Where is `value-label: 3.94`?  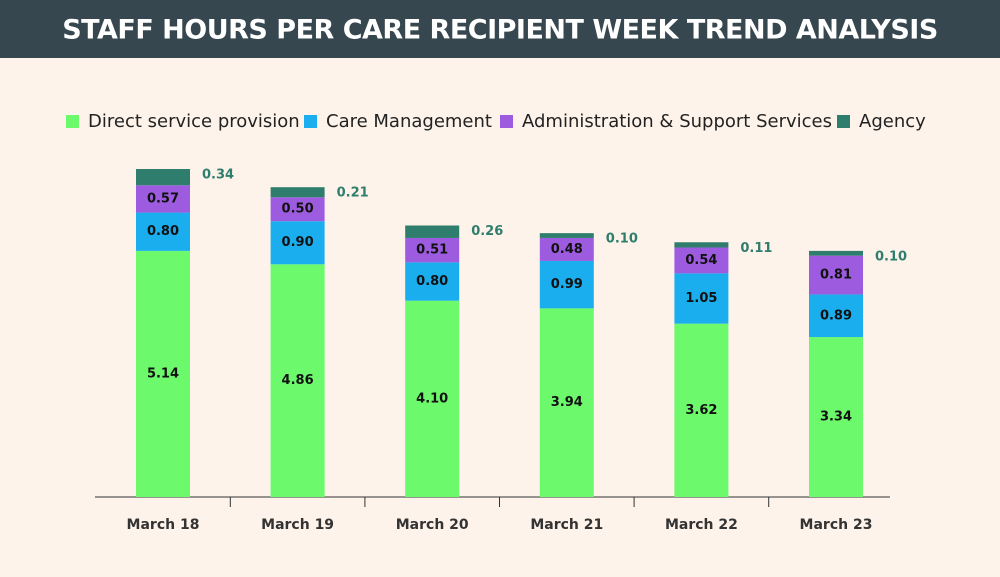 value-label: 3.94 is located at coordinates (567, 402).